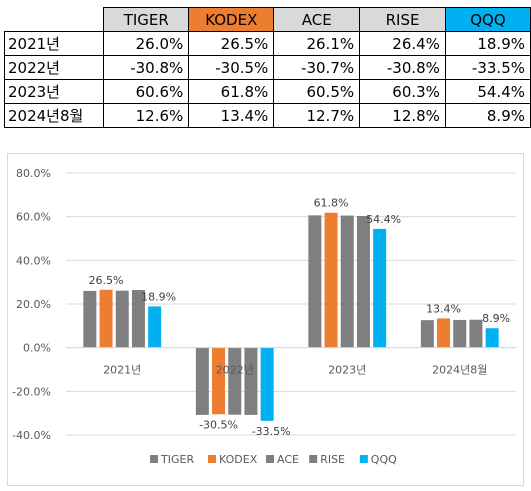  I want to click on data-label: 26.5%, so click(106, 280).